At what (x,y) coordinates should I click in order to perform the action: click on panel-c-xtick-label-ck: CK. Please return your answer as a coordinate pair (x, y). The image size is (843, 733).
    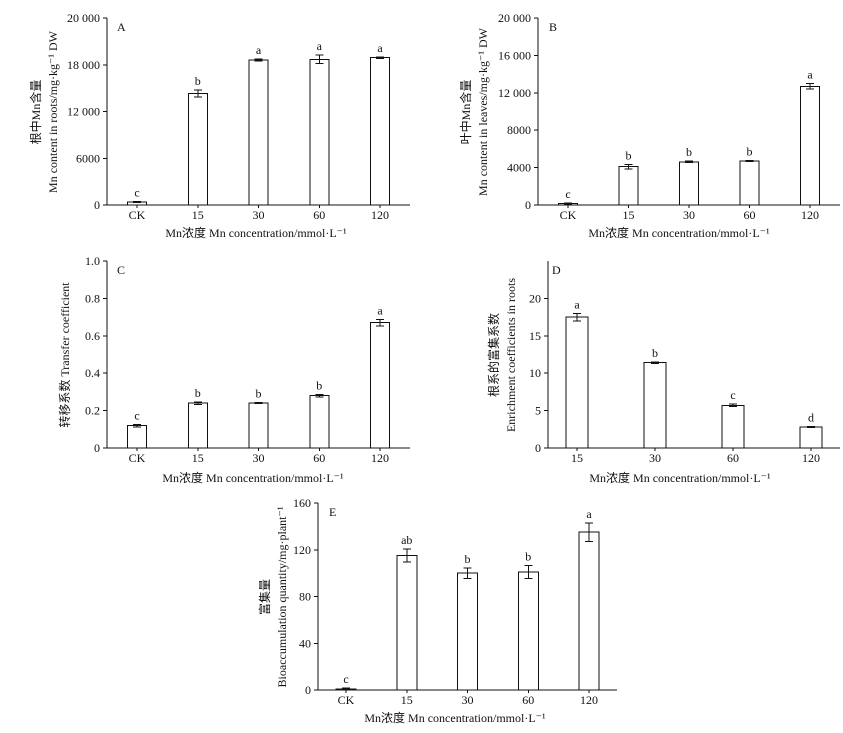
    Looking at the image, I should click on (137, 458).